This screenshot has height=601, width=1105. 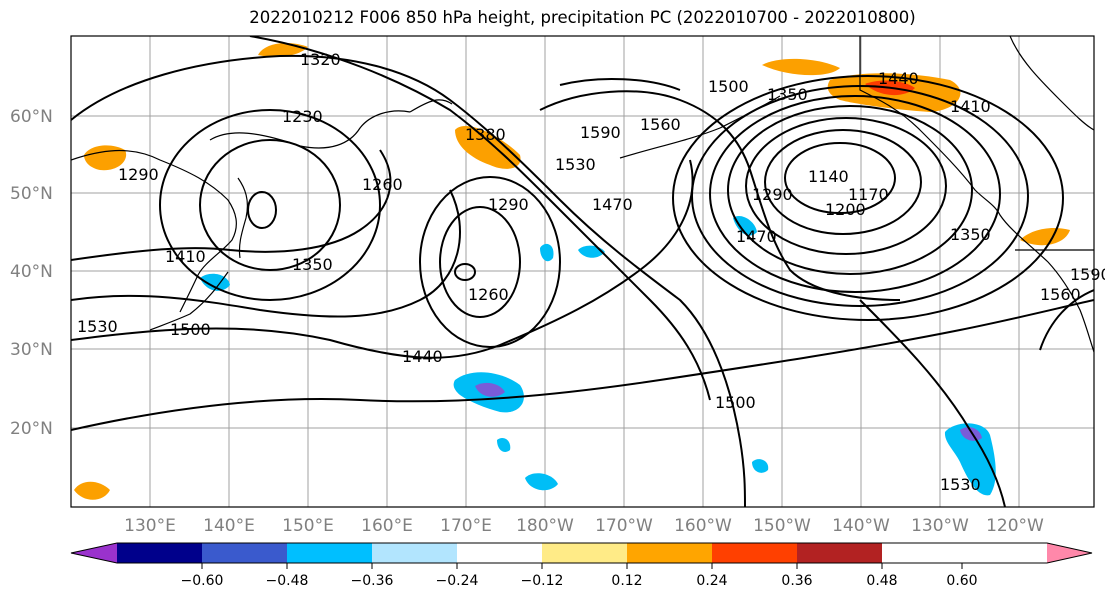 What do you see at coordinates (703, 526) in the screenshot?
I see `lon-label: 160°W` at bounding box center [703, 526].